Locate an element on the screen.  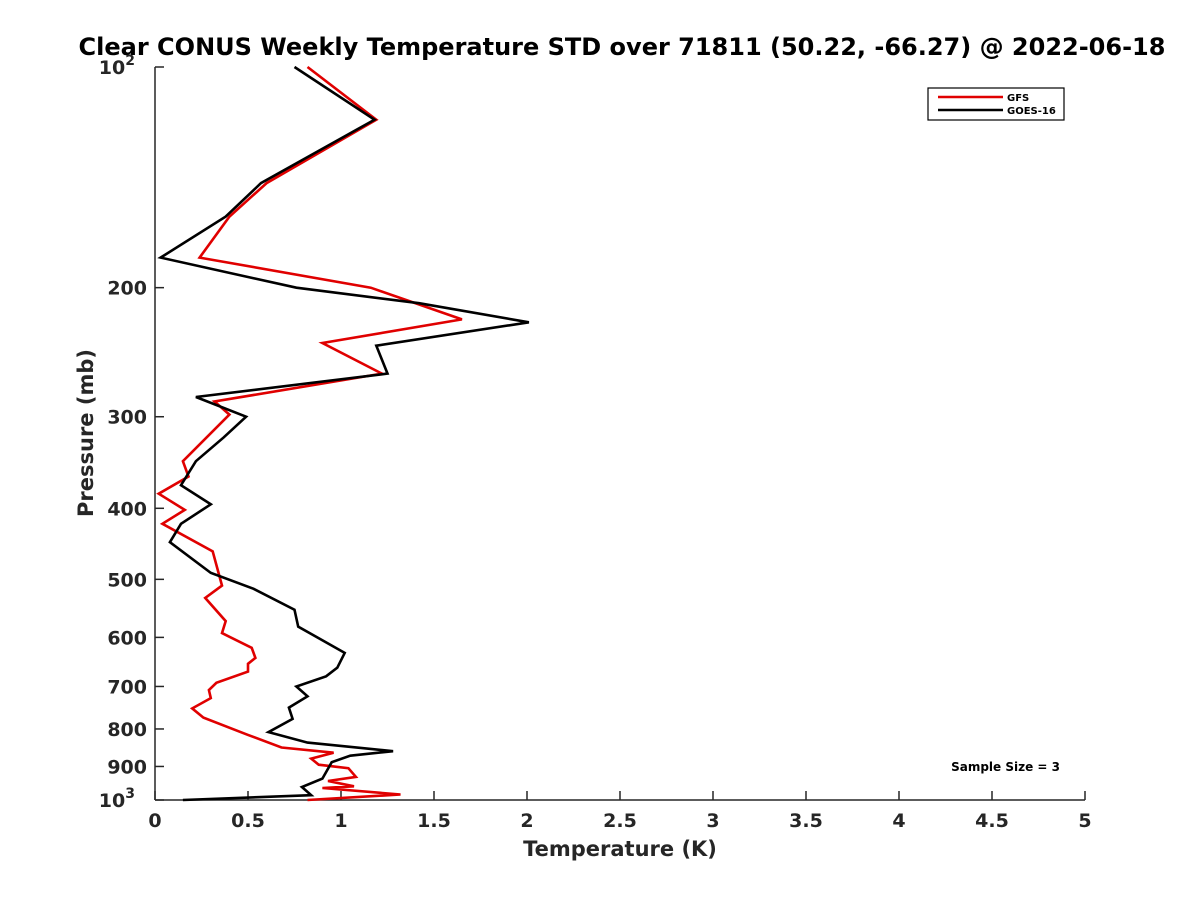
y-tick-label: 300 is located at coordinates (127, 418).